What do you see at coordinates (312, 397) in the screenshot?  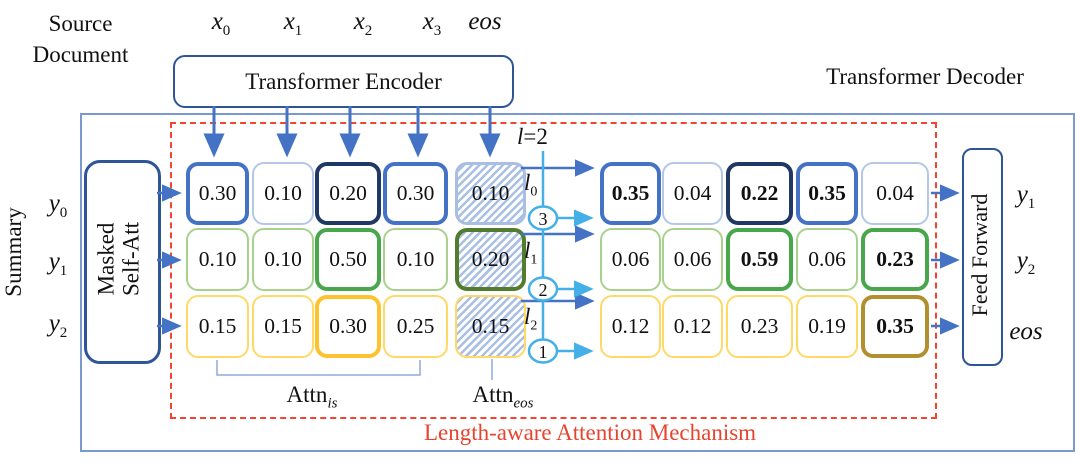 I see `attn-is-label: Attnis` at bounding box center [312, 397].